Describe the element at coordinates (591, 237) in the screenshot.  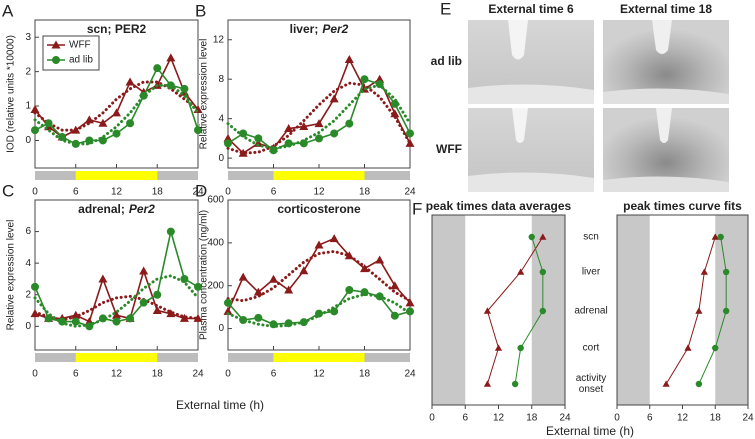
I see `category-label: scn` at that location.